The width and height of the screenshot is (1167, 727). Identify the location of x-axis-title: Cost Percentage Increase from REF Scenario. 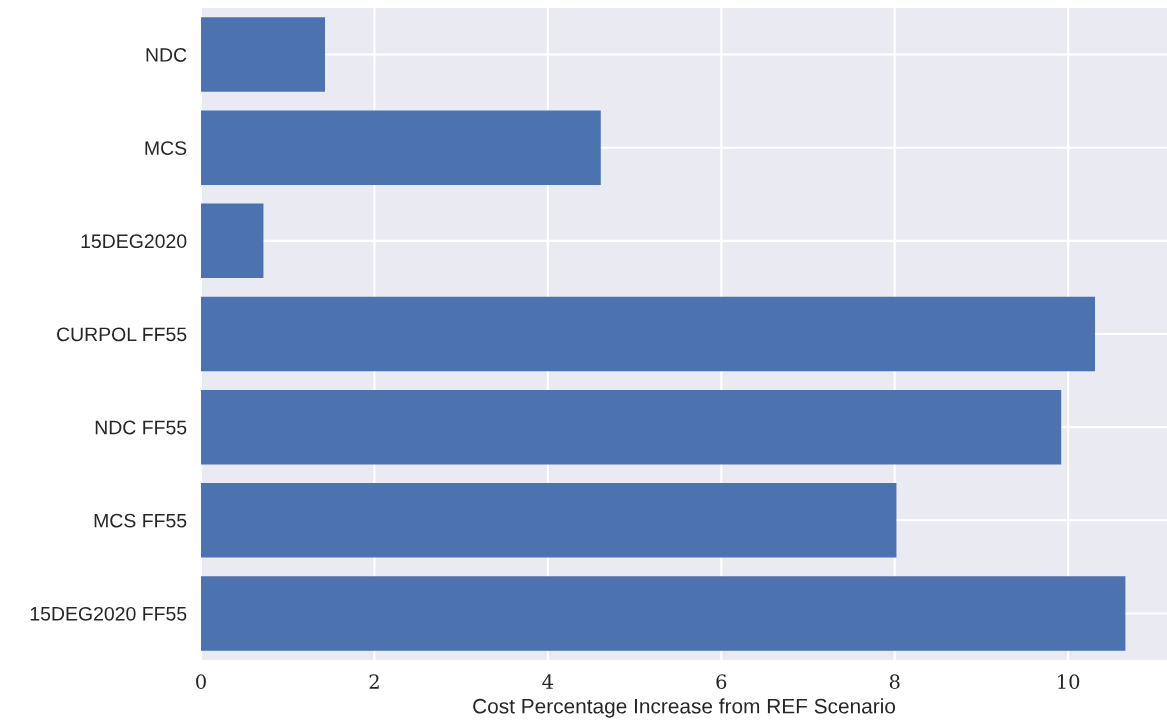
(684, 708).